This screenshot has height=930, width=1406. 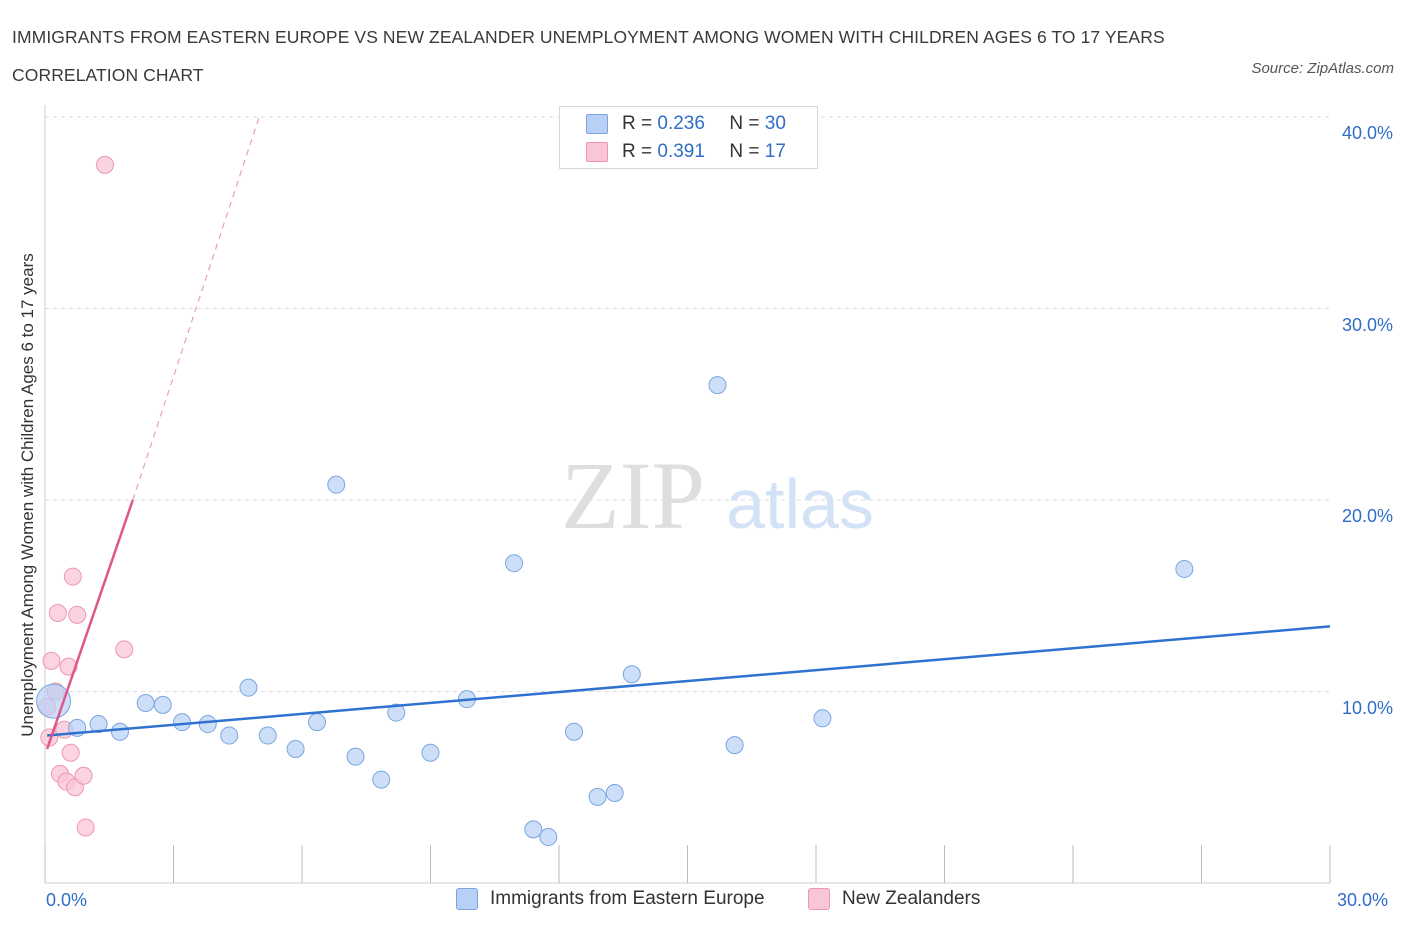 I want to click on legend-r-value: 0.236, so click(x=681, y=123).